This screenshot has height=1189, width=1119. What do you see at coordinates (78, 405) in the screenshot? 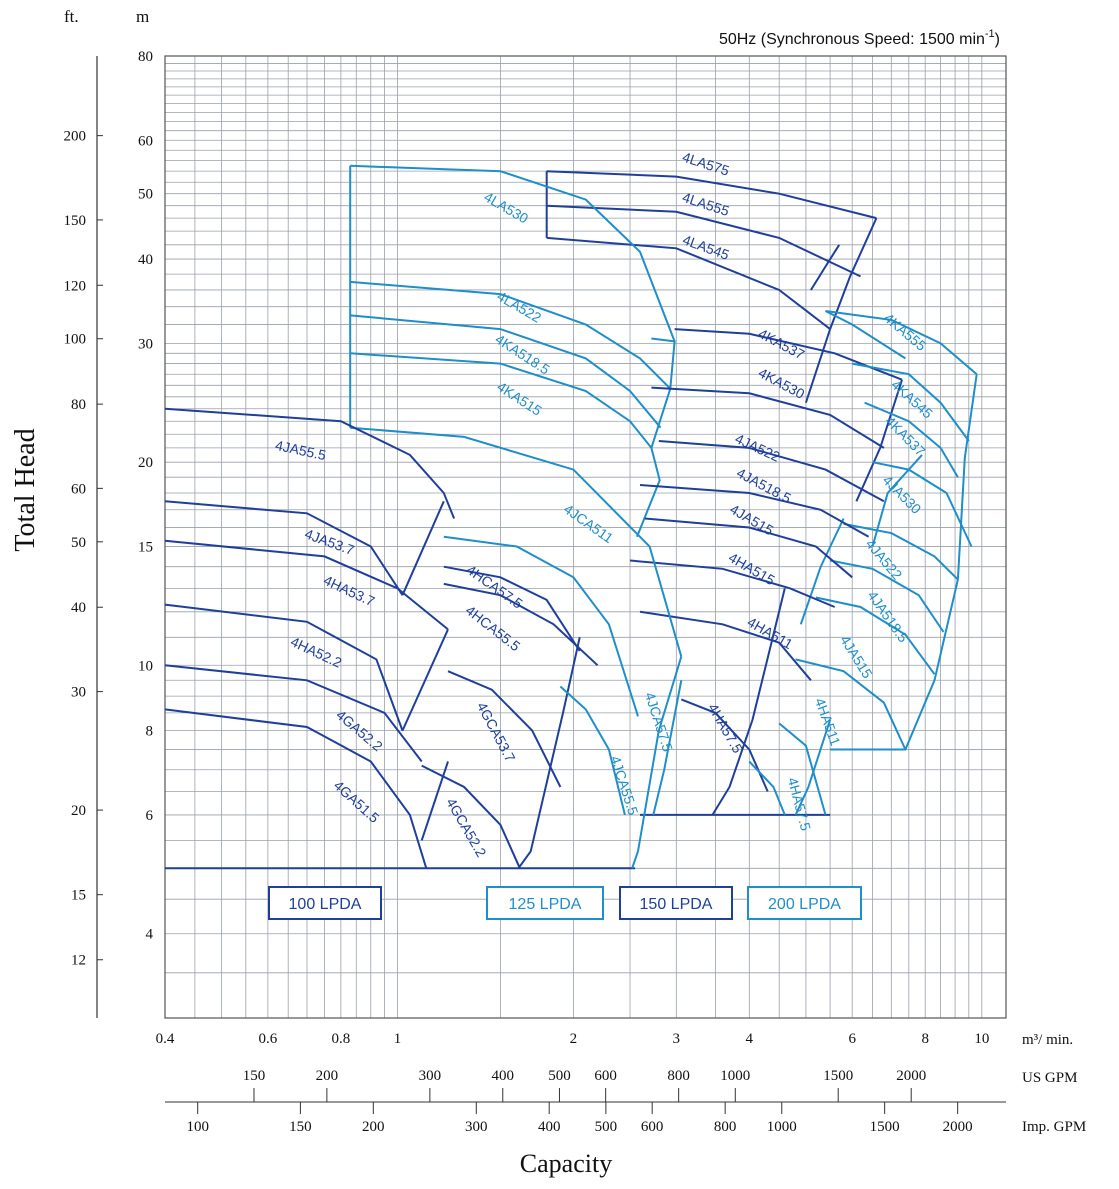
I see `ft-tick-label: 80` at bounding box center [78, 405].